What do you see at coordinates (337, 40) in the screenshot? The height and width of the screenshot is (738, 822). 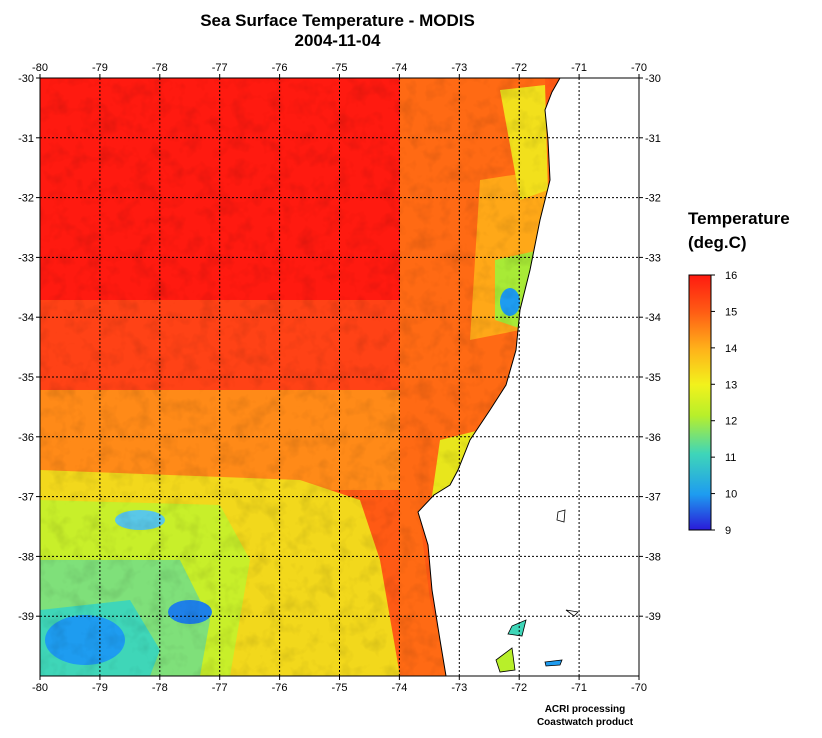 I see `map-date: 2004-11-04` at bounding box center [337, 40].